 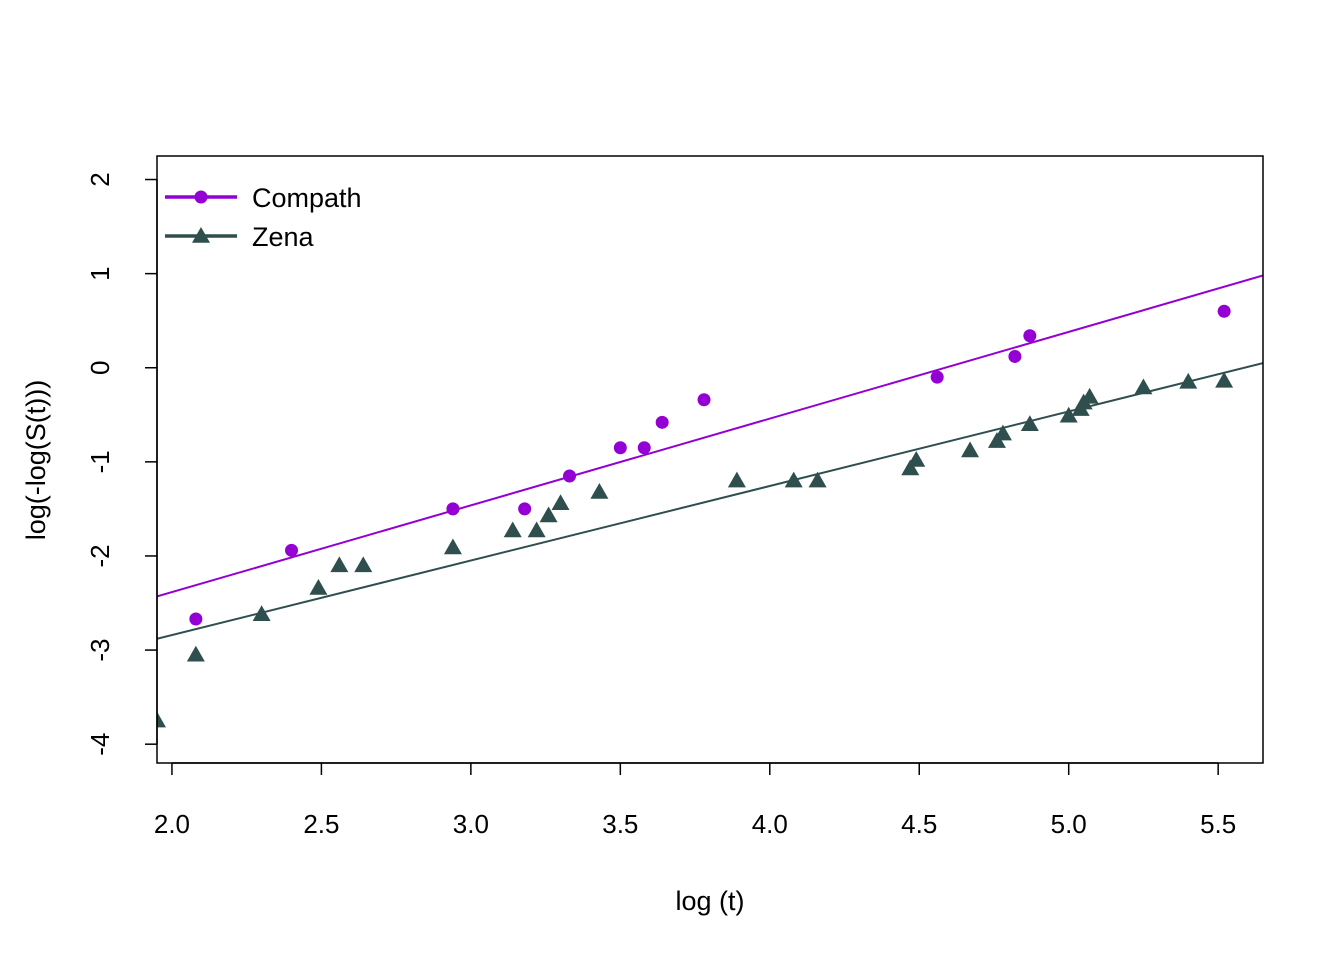 What do you see at coordinates (1218, 824) in the screenshot?
I see `x-tick-label: 5.5` at bounding box center [1218, 824].